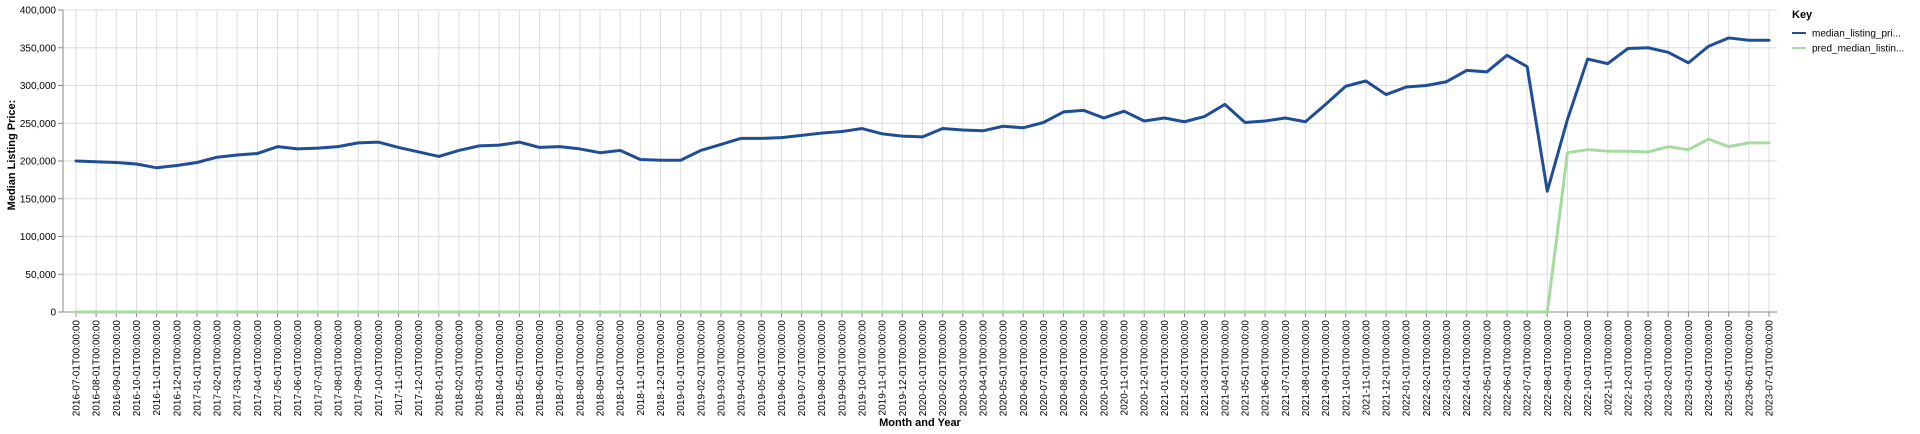 This screenshot has height=434, width=1920. Describe the element at coordinates (920, 423) in the screenshot. I see `x-axis-title: Month and Year` at that location.